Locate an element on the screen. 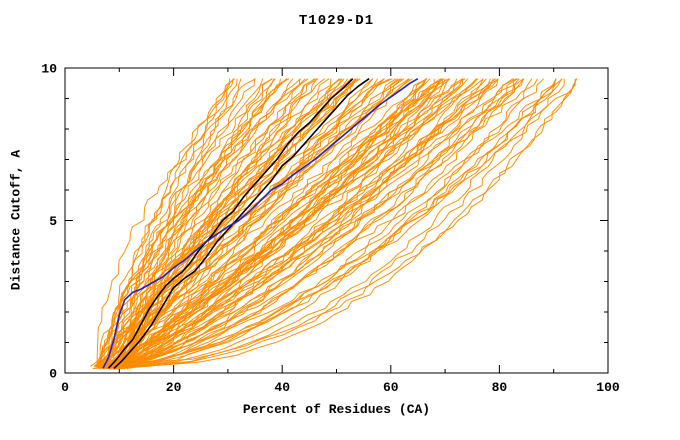  x-tick-label: 100 is located at coordinates (608, 387).